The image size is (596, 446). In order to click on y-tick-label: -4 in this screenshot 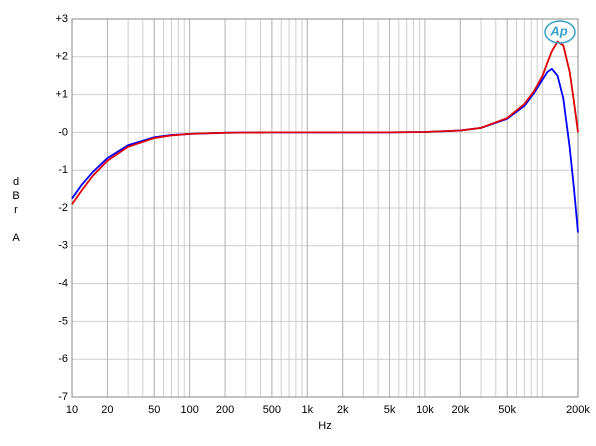, I will do `click(63, 284)`.